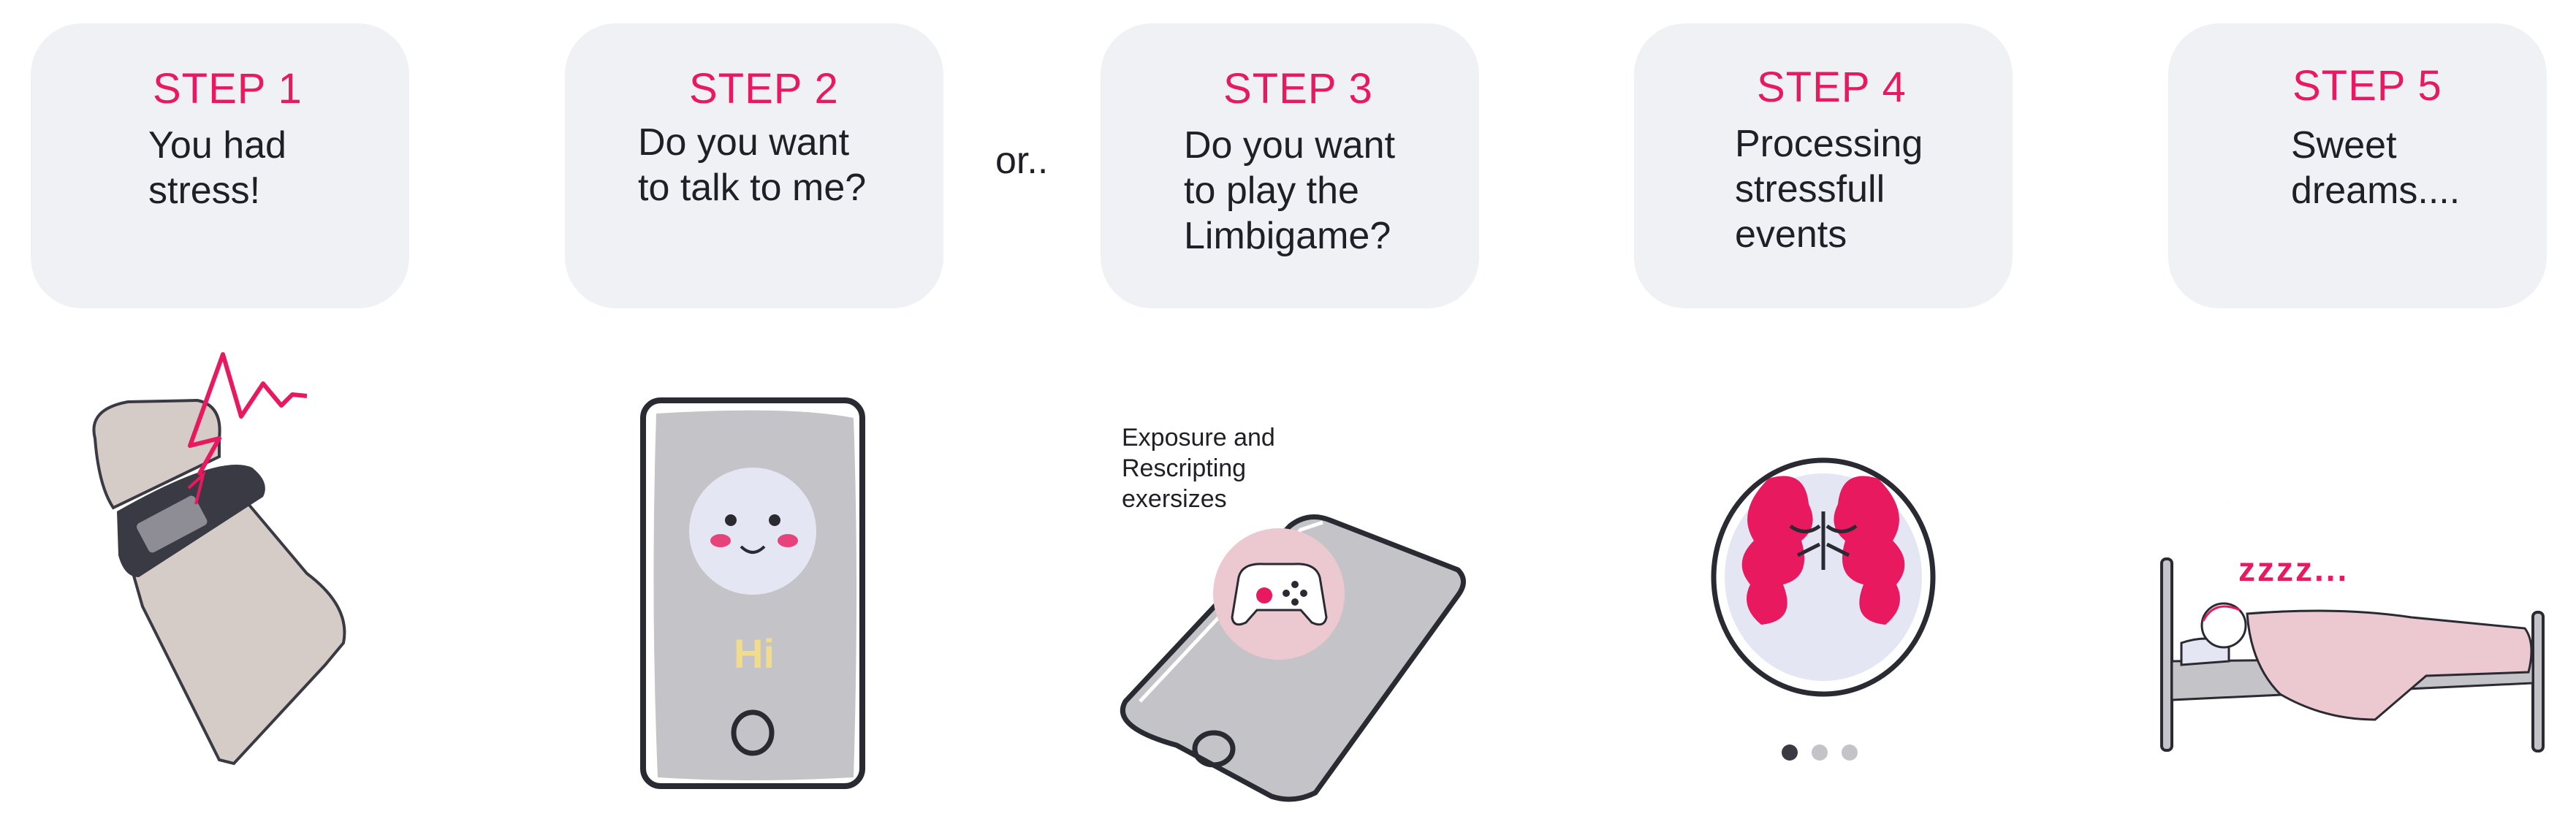 The image size is (2576, 838). What do you see at coordinates (1022, 161) in the screenshot?
I see `connector-text: or..` at bounding box center [1022, 161].